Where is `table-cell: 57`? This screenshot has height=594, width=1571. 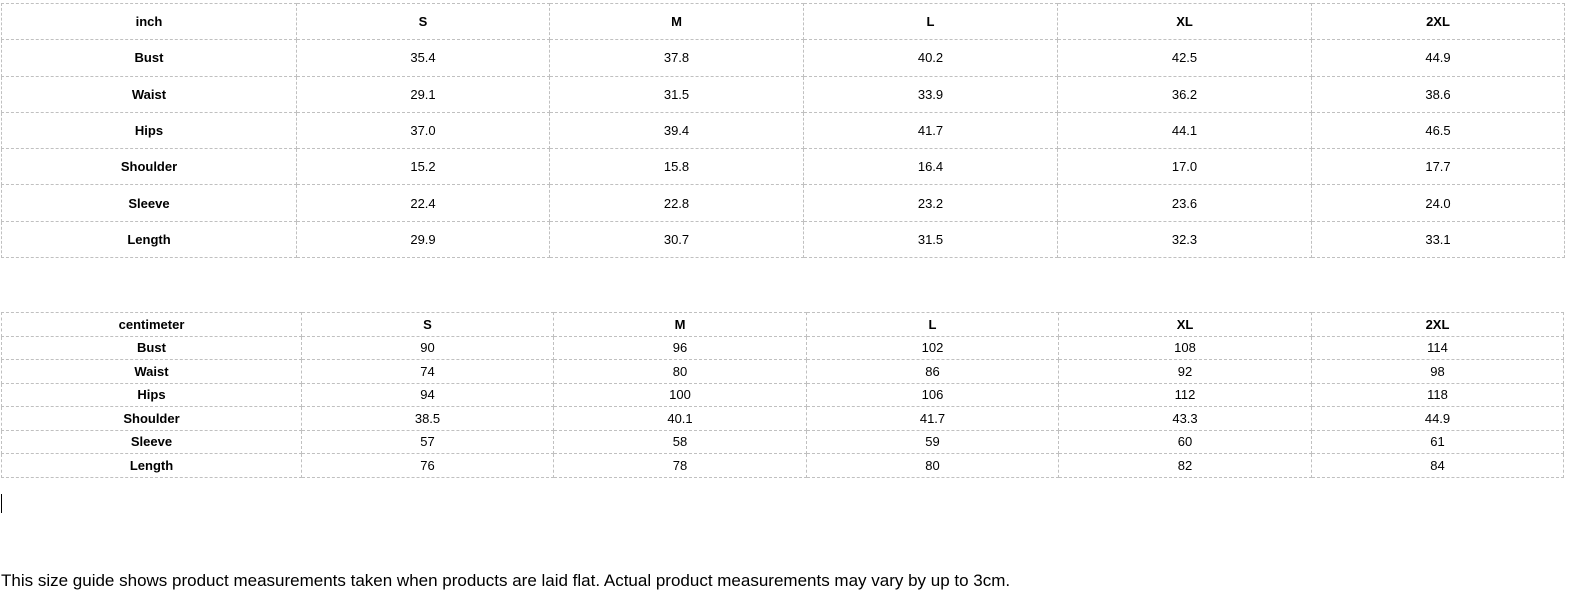
table-cell: 57 is located at coordinates (427, 441).